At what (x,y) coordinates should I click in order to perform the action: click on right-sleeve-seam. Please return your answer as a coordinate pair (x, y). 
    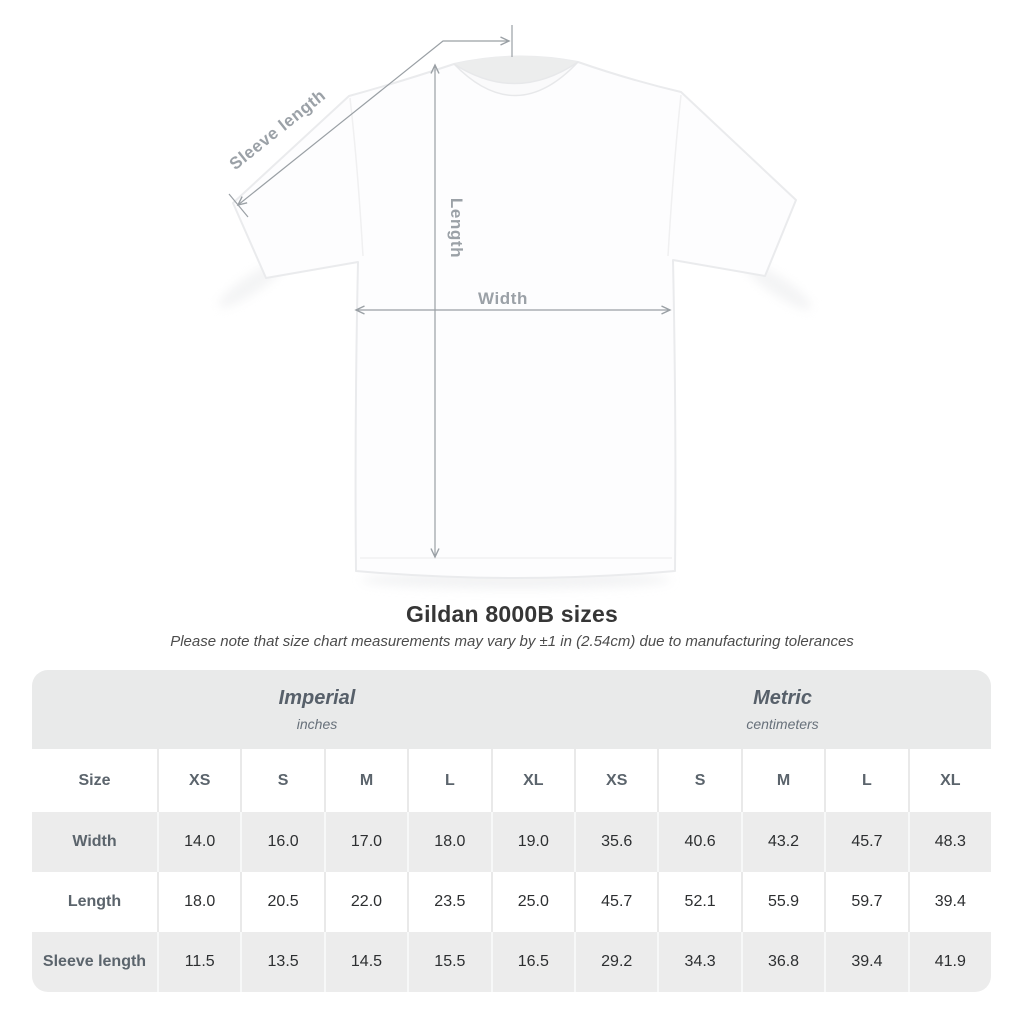
    Looking at the image, I should click on (674, 175).